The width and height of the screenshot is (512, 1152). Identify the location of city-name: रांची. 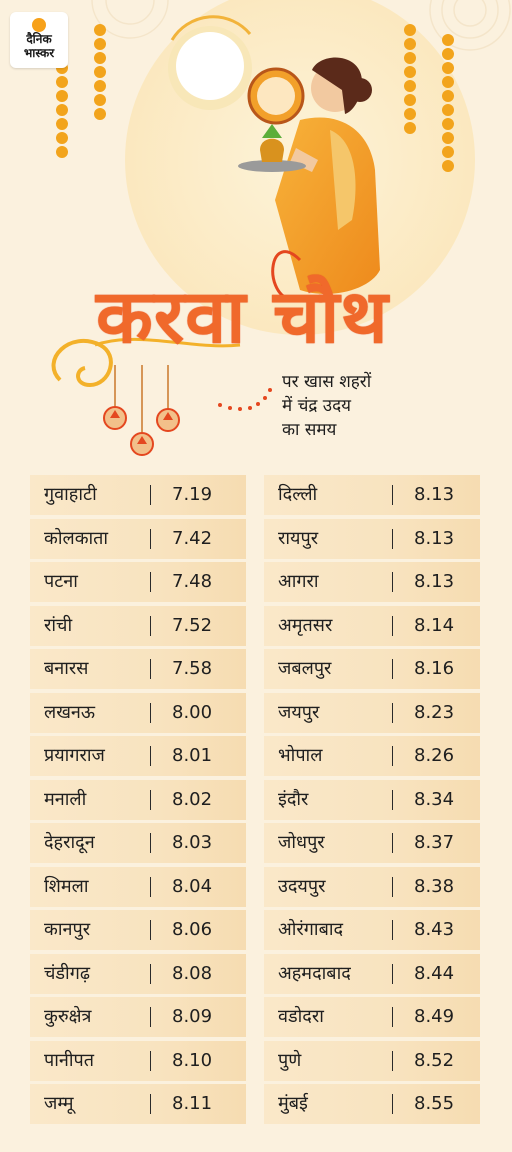
(58, 625).